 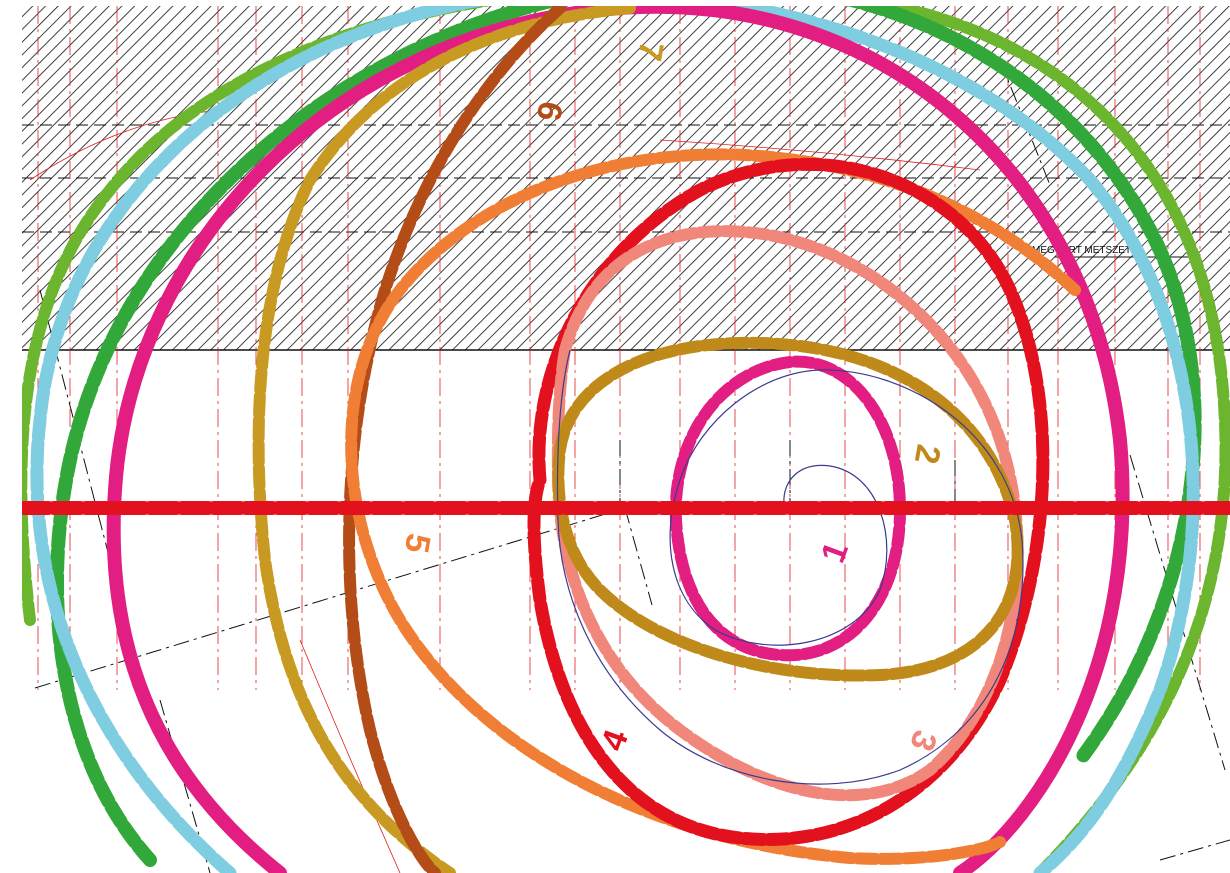 I want to click on loop-label-5: 5, so click(x=417, y=543).